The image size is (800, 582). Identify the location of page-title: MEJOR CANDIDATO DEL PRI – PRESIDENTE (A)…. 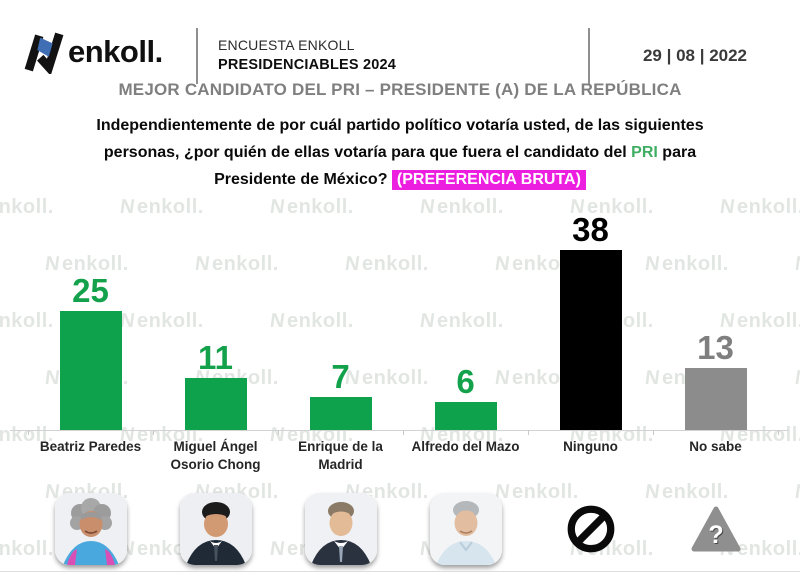
(400, 89).